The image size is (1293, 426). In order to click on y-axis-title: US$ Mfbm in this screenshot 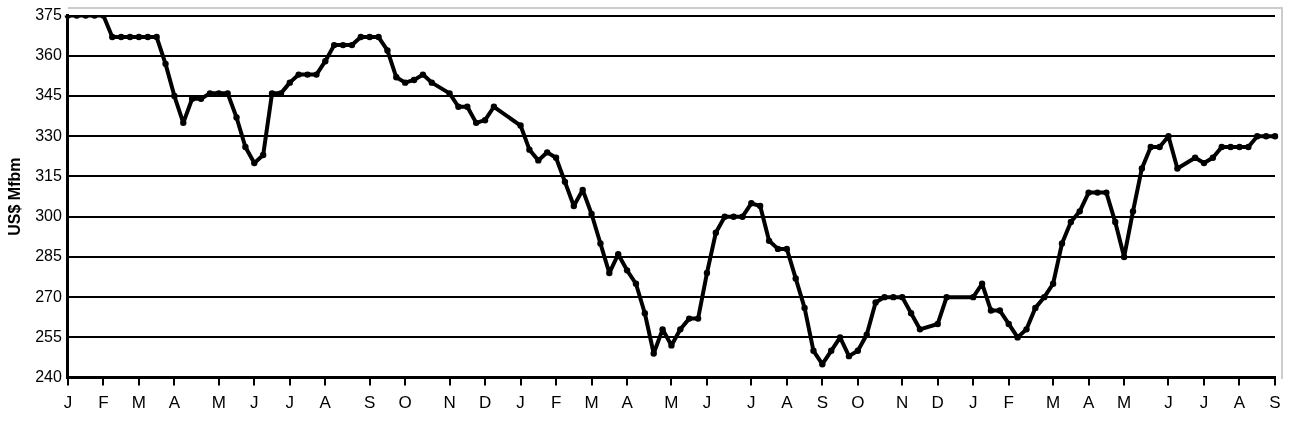, I will do `click(15, 196)`.